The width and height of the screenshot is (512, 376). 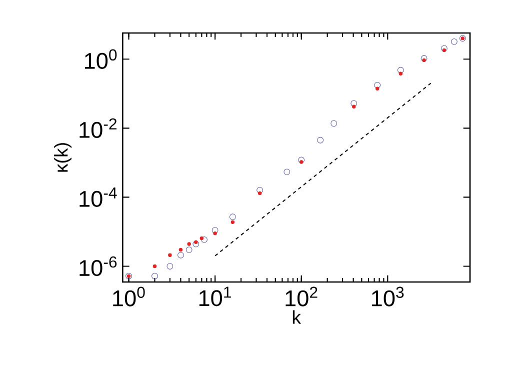 I want to click on x-axis-title: k, so click(x=297, y=317).